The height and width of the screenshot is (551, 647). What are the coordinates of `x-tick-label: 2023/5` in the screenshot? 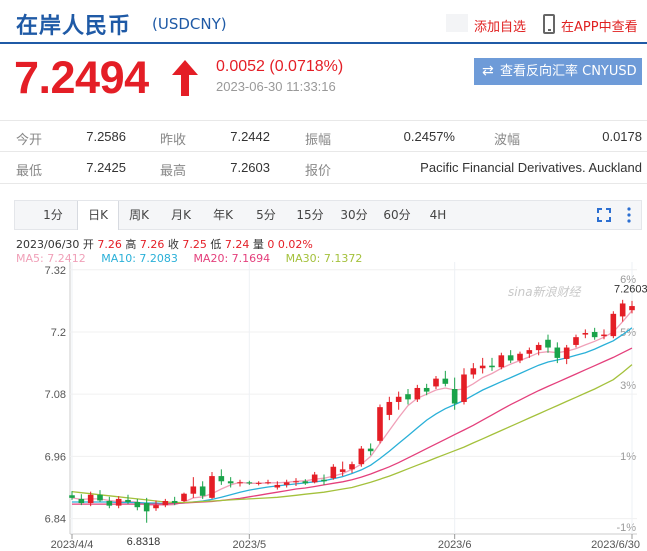 It's located at (250, 545).